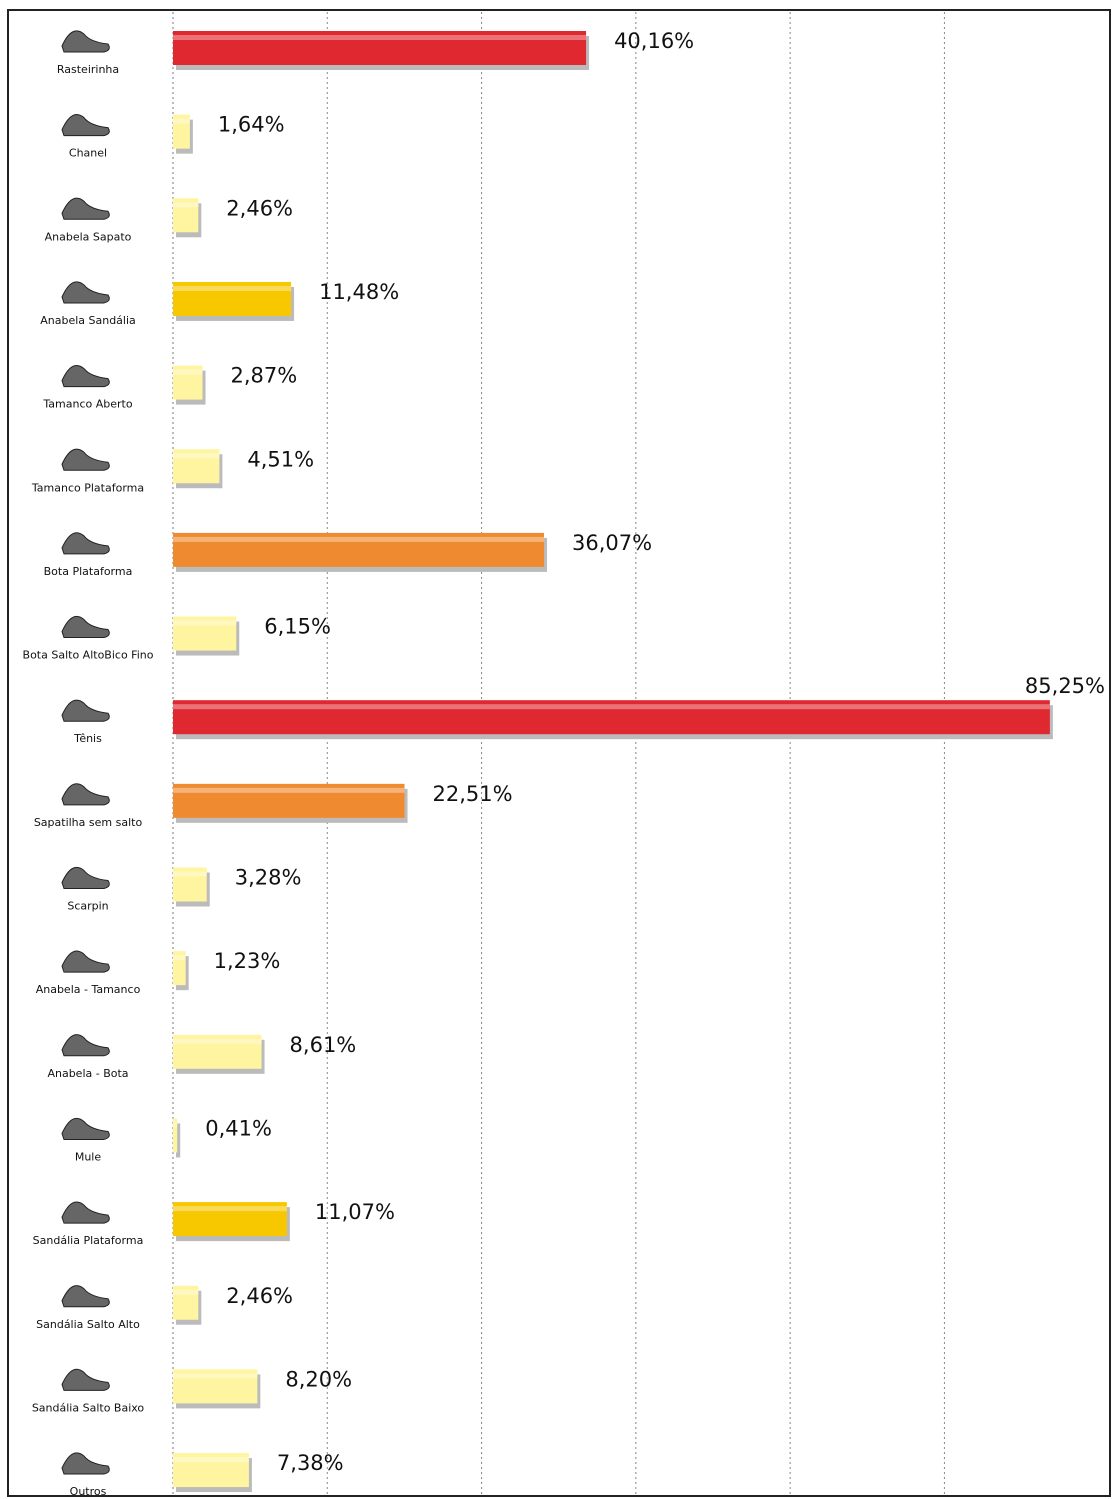  Describe the element at coordinates (88, 989) in the screenshot. I see `category-label: Anabela - Tamanco` at that location.